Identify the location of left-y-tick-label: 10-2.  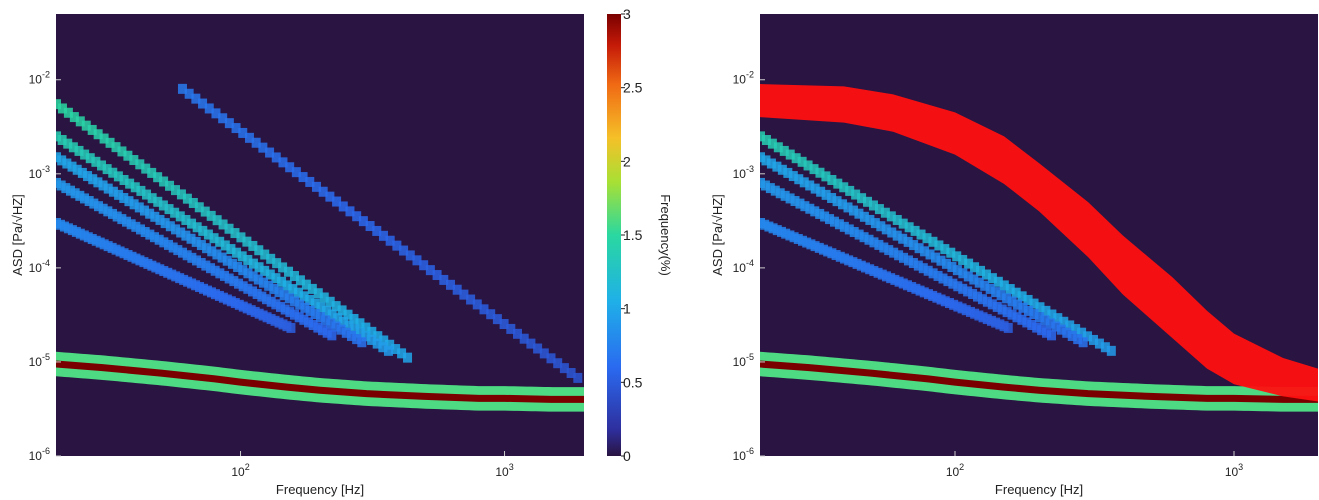
(39, 78).